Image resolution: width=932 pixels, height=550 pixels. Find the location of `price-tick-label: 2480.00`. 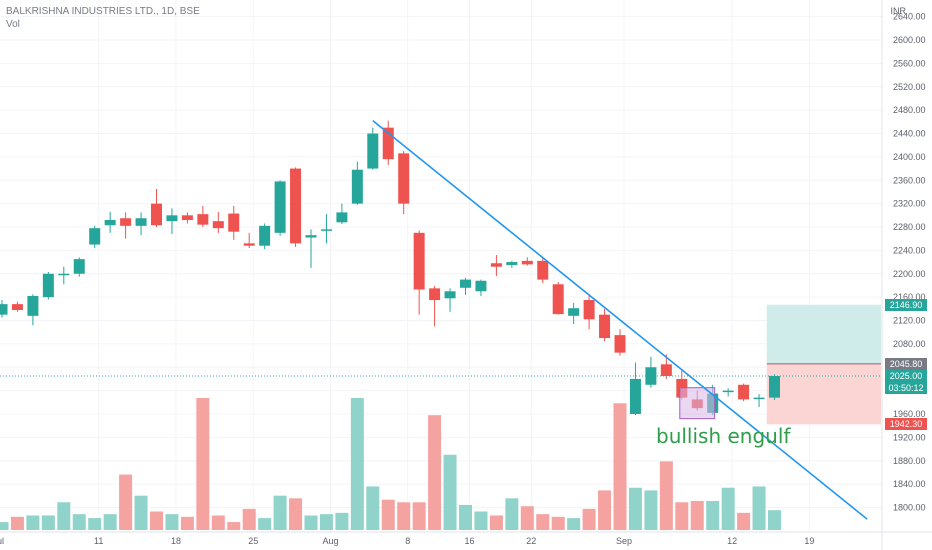

price-tick-label: 2480.00 is located at coordinates (909, 110).